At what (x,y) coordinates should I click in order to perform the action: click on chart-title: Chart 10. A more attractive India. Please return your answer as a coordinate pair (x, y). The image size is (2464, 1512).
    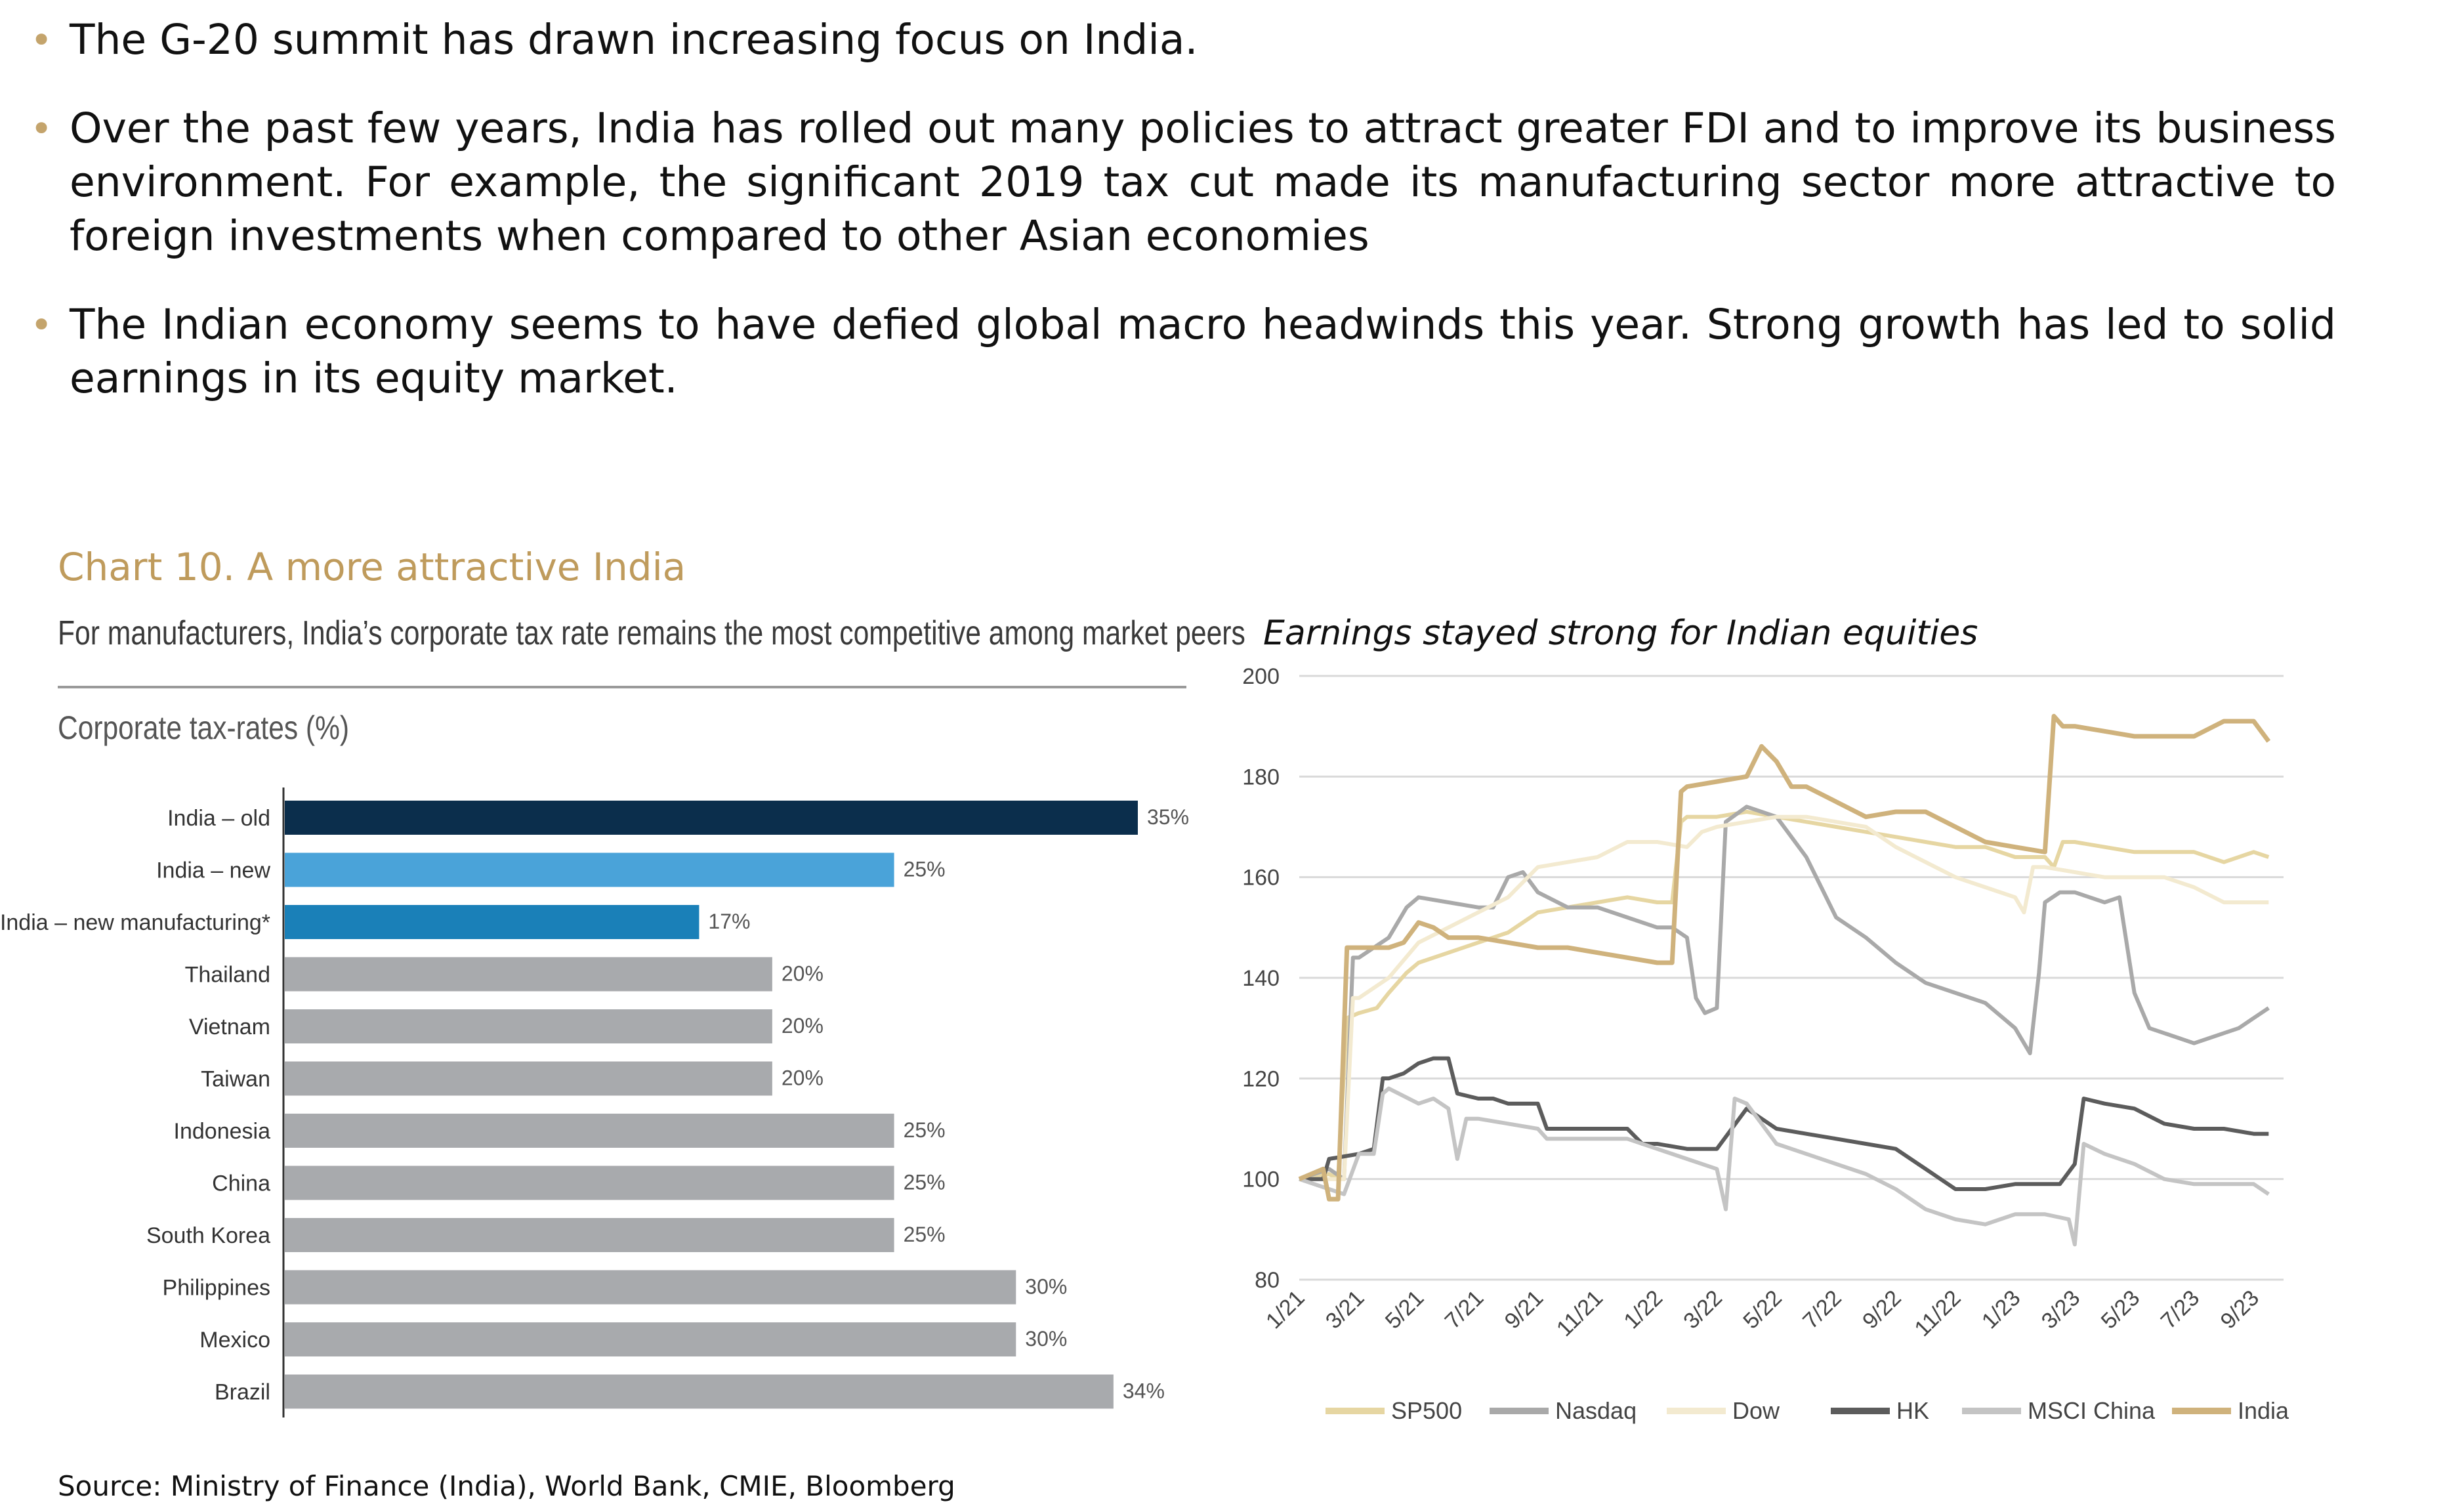
    Looking at the image, I should click on (372, 567).